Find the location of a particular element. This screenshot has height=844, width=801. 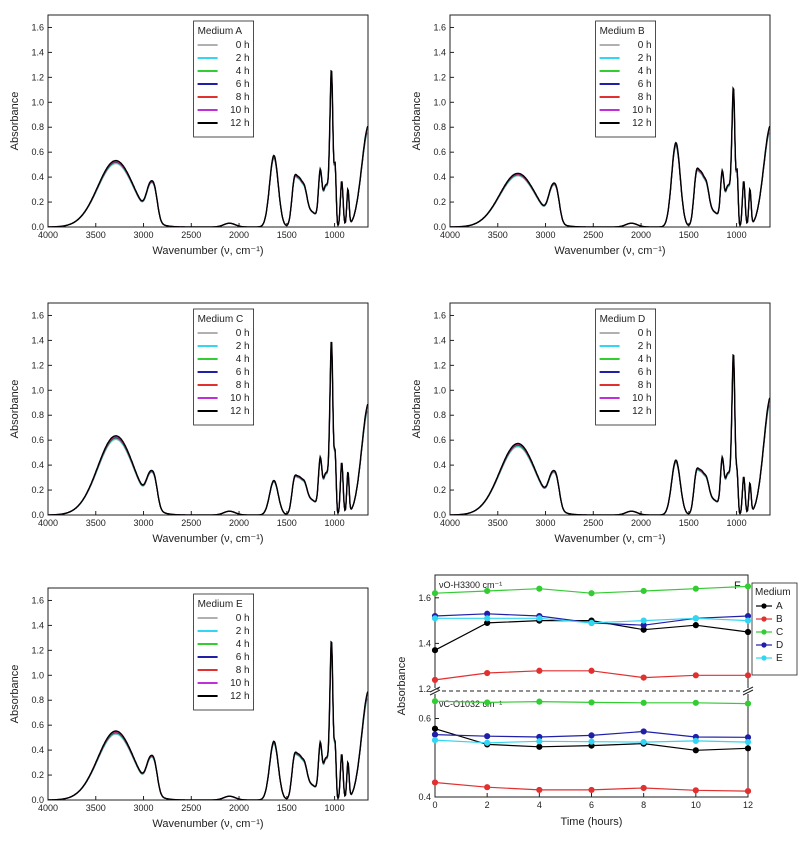

x-tick-label: 6 is located at coordinates (591, 805).